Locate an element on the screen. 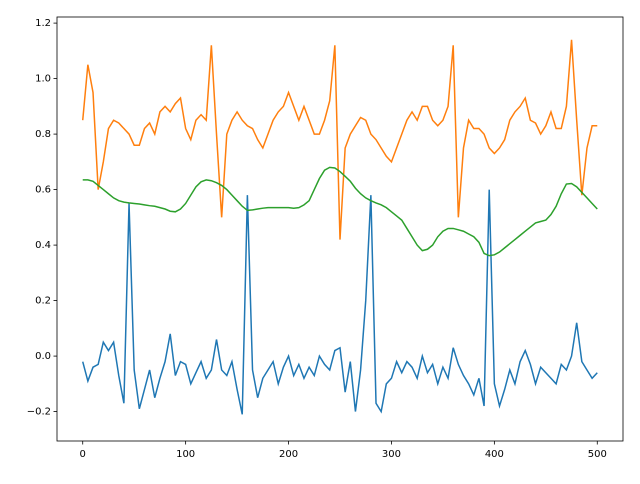 The width and height of the screenshot is (640, 484). x-tick-label: 300 is located at coordinates (391, 454).